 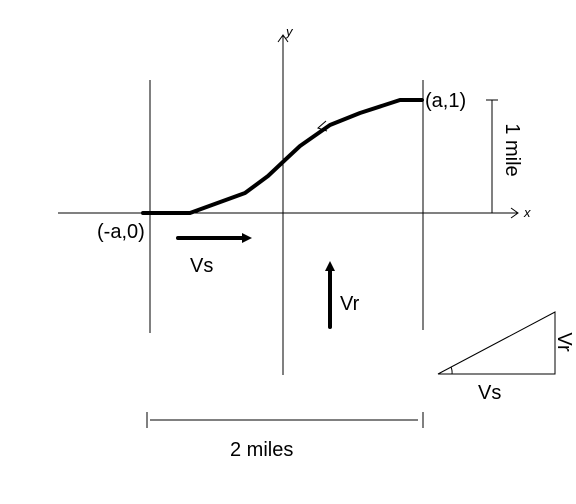 What do you see at coordinates (201, 266) in the screenshot?
I see `stream-label: Vs` at bounding box center [201, 266].